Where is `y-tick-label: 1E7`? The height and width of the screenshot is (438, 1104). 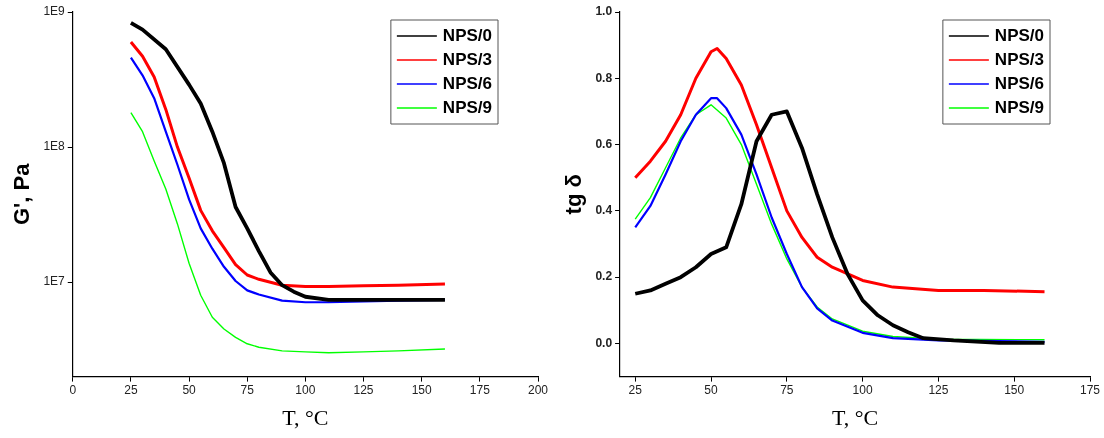
y-tick-label: 1E7 is located at coordinates (54, 281).